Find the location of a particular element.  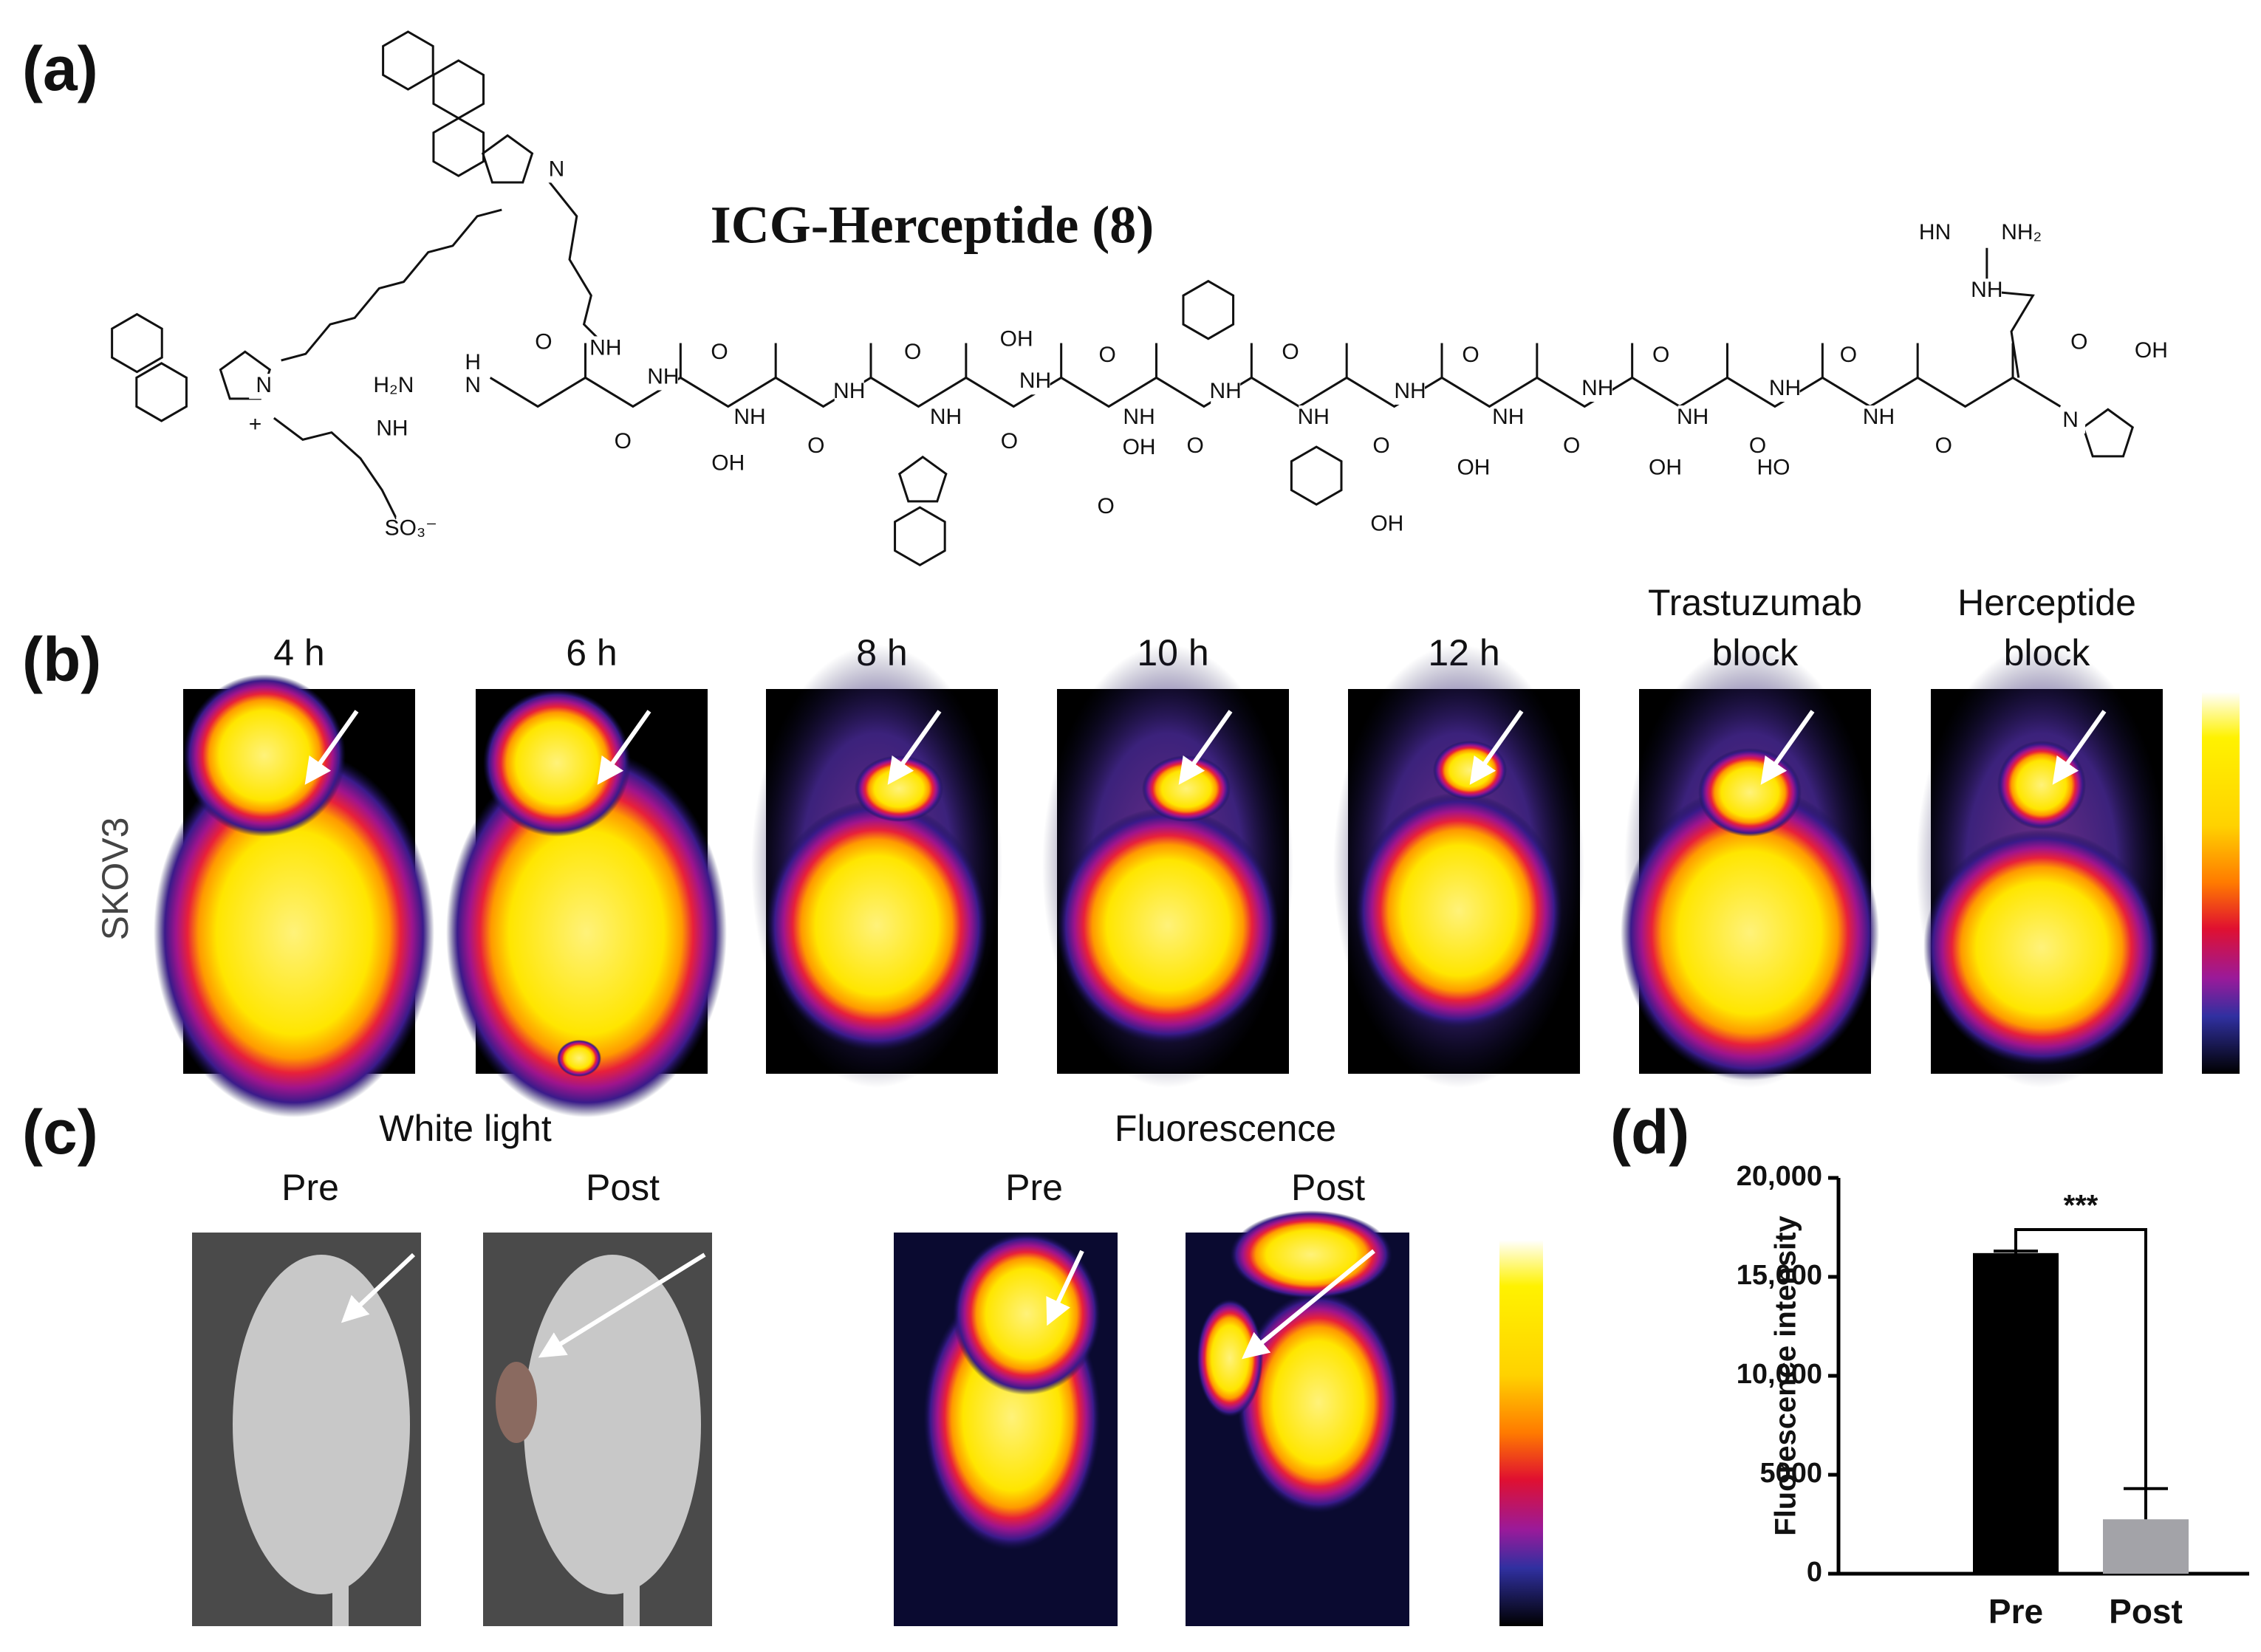

column-label: 6 h is located at coordinates (592, 653).